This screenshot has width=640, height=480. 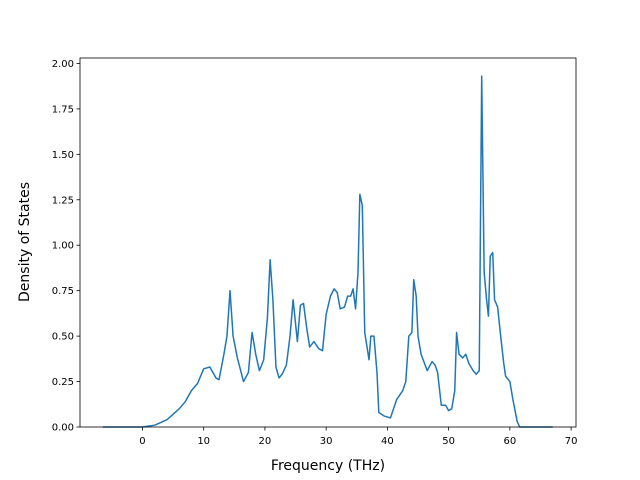 What do you see at coordinates (63, 109) in the screenshot?
I see `y-tick-label: 1.75` at bounding box center [63, 109].